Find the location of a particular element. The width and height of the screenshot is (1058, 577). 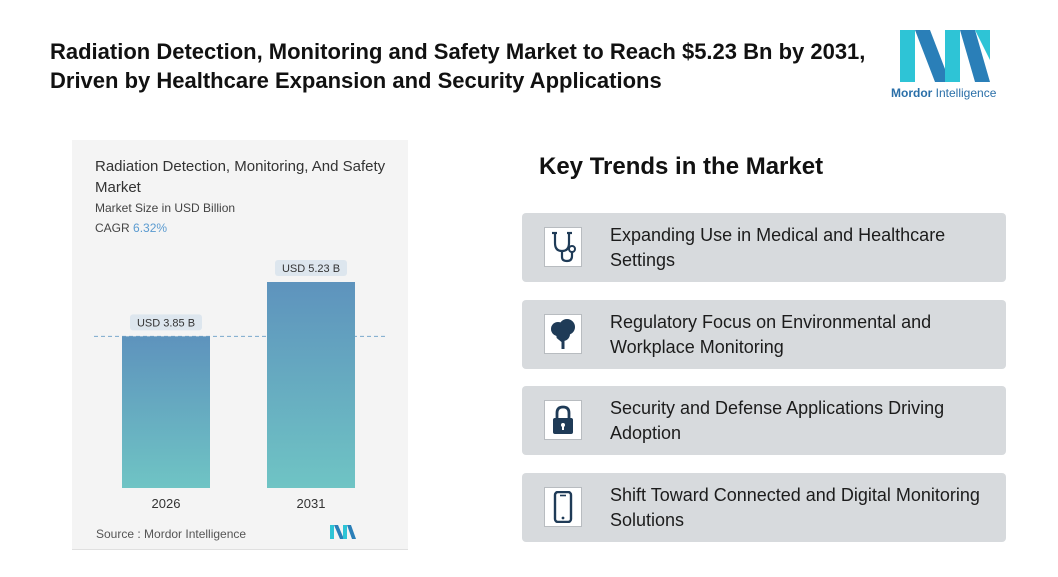

data-label: USD 3.85 B is located at coordinates (166, 323).